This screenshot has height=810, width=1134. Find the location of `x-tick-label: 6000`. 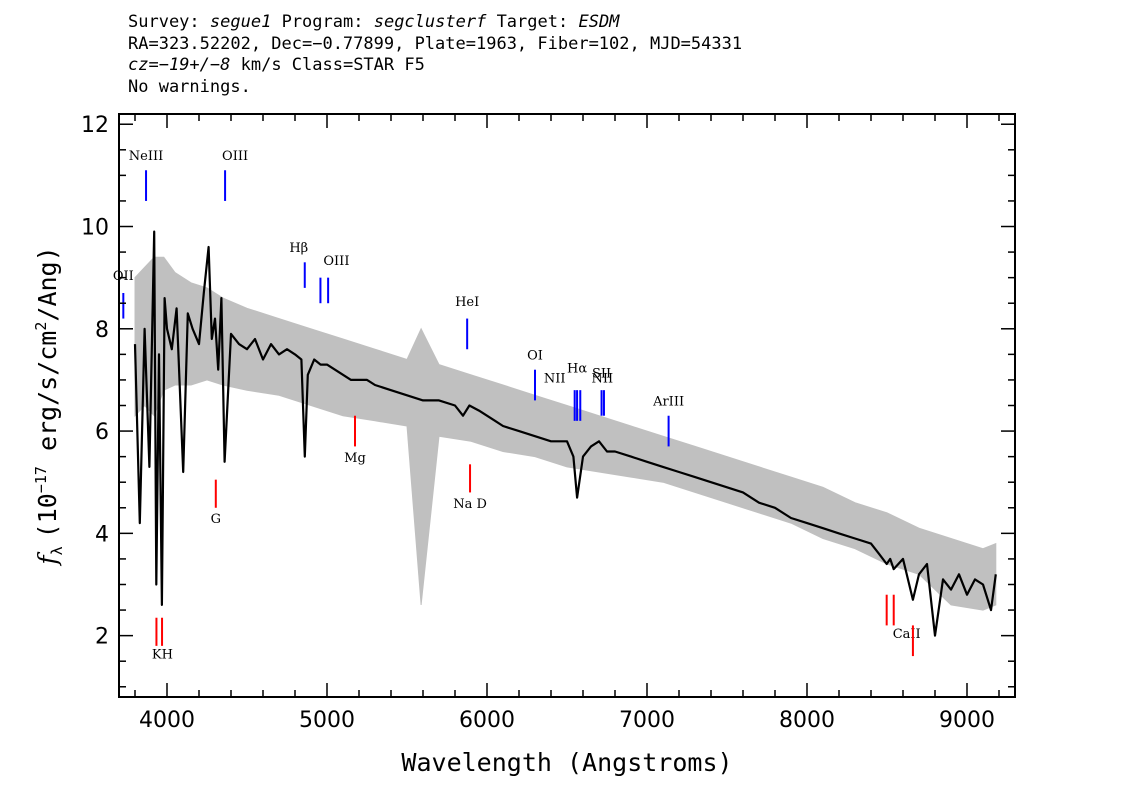

x-tick-label: 6000 is located at coordinates (487, 720).